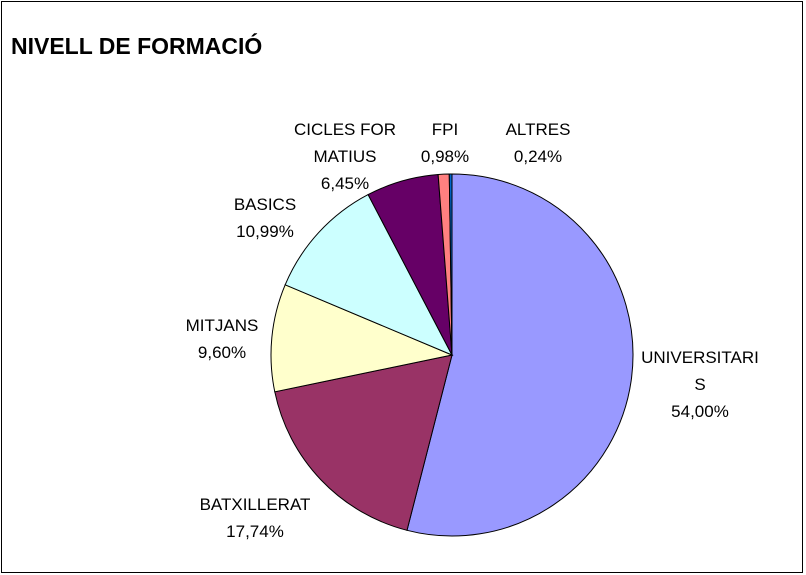 The height and width of the screenshot is (575, 806). I want to click on value-label: 0,98%, so click(445, 156).